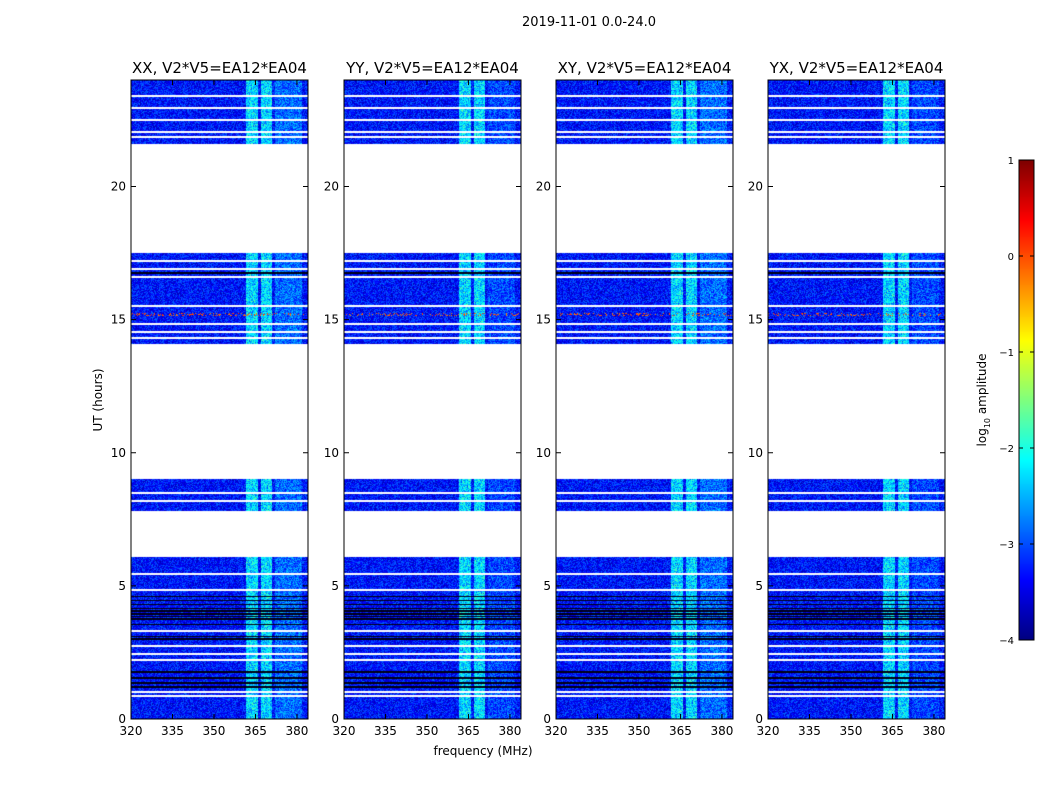 The image size is (1050, 800). What do you see at coordinates (432, 68) in the screenshot?
I see `panel-title: YY, V2*V5=EA12*EA04` at bounding box center [432, 68].